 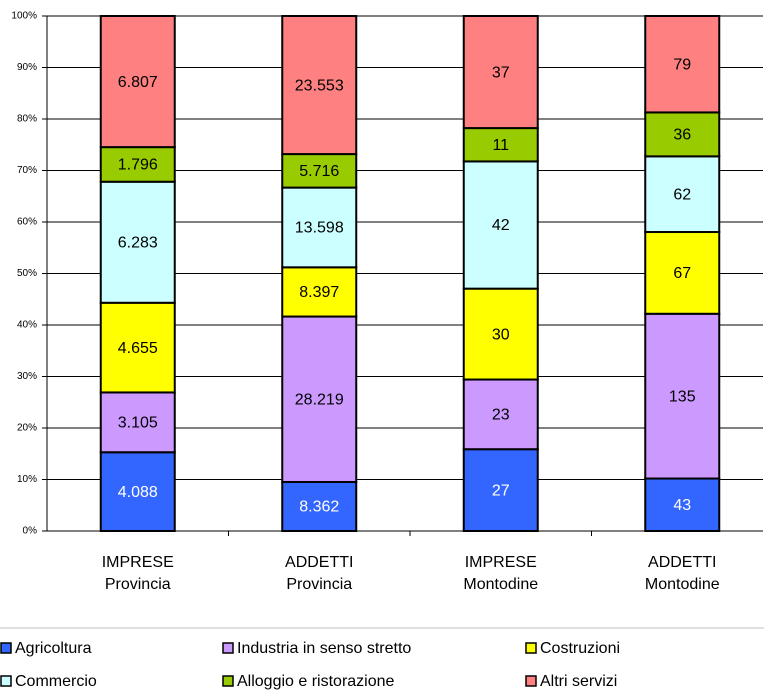 What do you see at coordinates (316, 681) in the screenshot?
I see `legend-label: Alloggio e ristorazione` at bounding box center [316, 681].